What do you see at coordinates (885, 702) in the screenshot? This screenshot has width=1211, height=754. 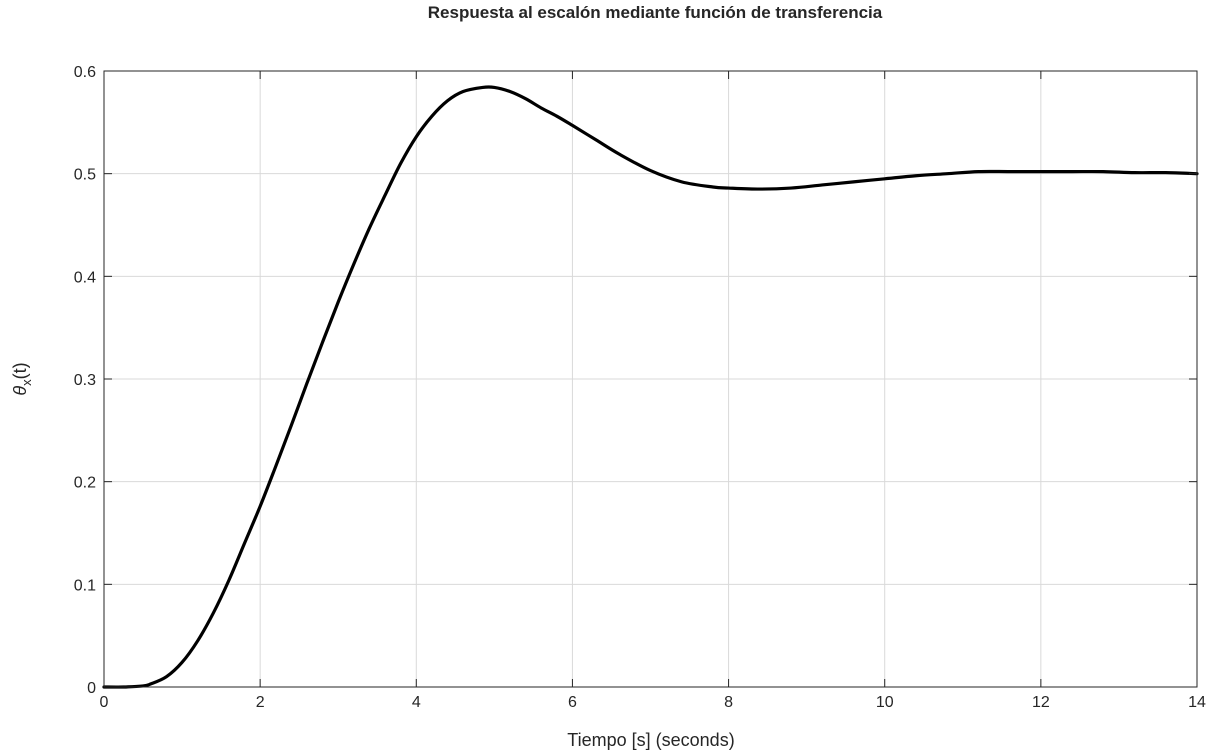 I see `x-tick-label: 10` at bounding box center [885, 702].